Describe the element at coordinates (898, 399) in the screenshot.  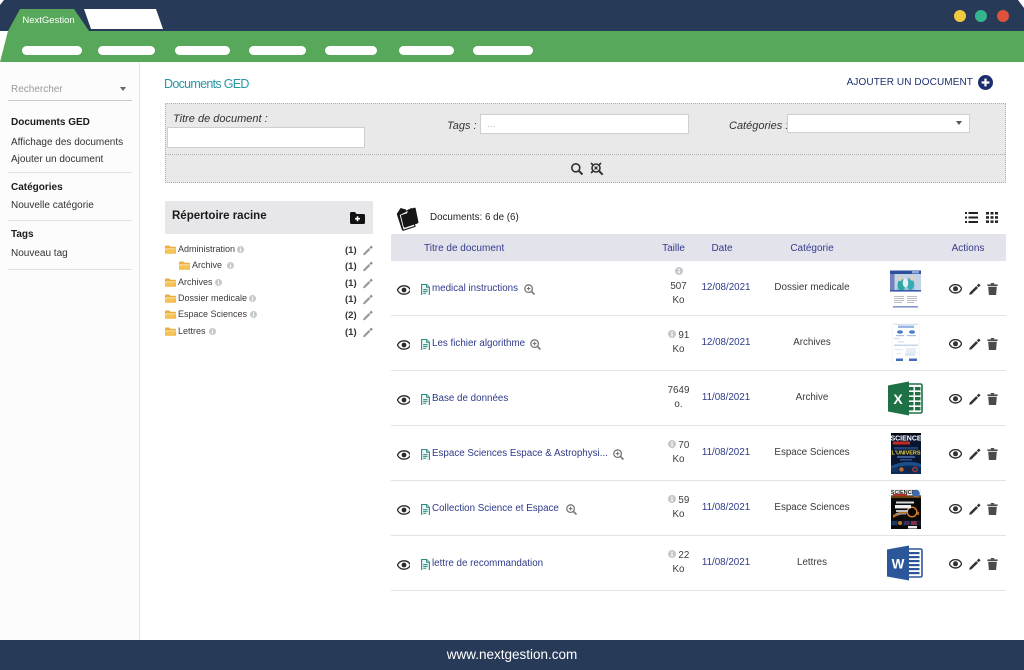
I see `svg-text: X` at that location.